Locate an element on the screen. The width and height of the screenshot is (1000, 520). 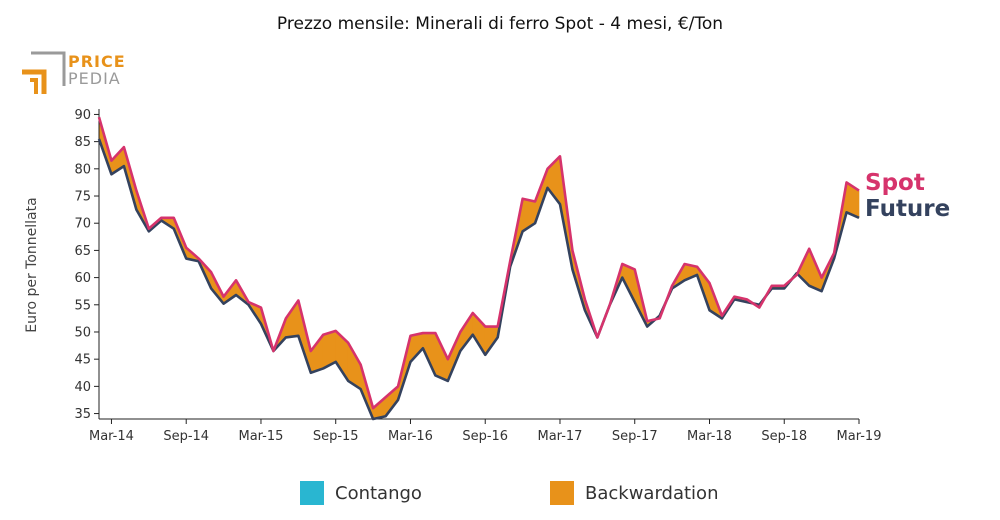
x-tick-label-Mar-18: Mar-18 is located at coordinates (709, 436).